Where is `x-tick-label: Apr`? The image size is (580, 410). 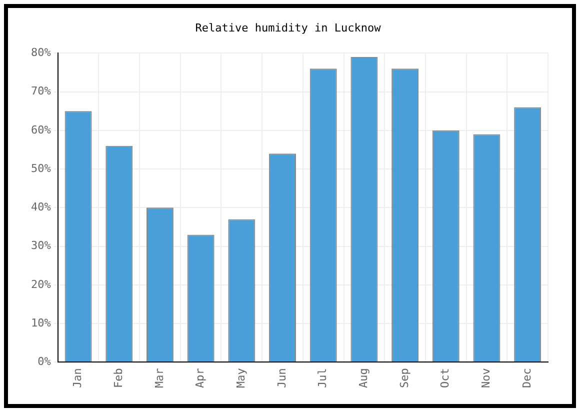 x-tick-label: Apr is located at coordinates (200, 378).